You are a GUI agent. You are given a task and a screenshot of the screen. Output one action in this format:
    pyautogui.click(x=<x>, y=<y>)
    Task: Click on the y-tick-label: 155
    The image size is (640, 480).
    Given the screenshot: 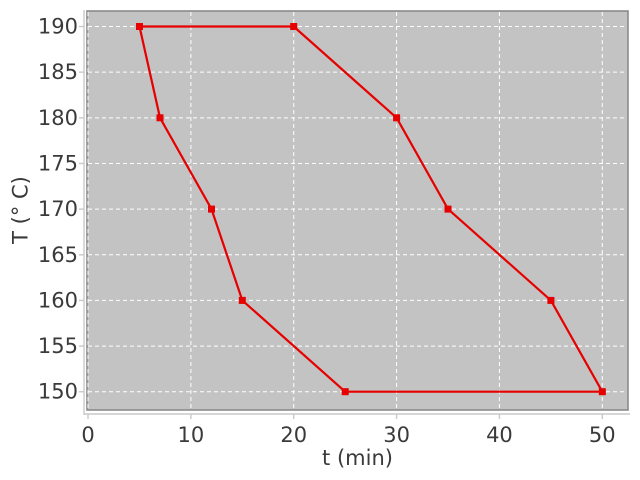 What is the action you would take?
    pyautogui.click(x=58, y=346)
    